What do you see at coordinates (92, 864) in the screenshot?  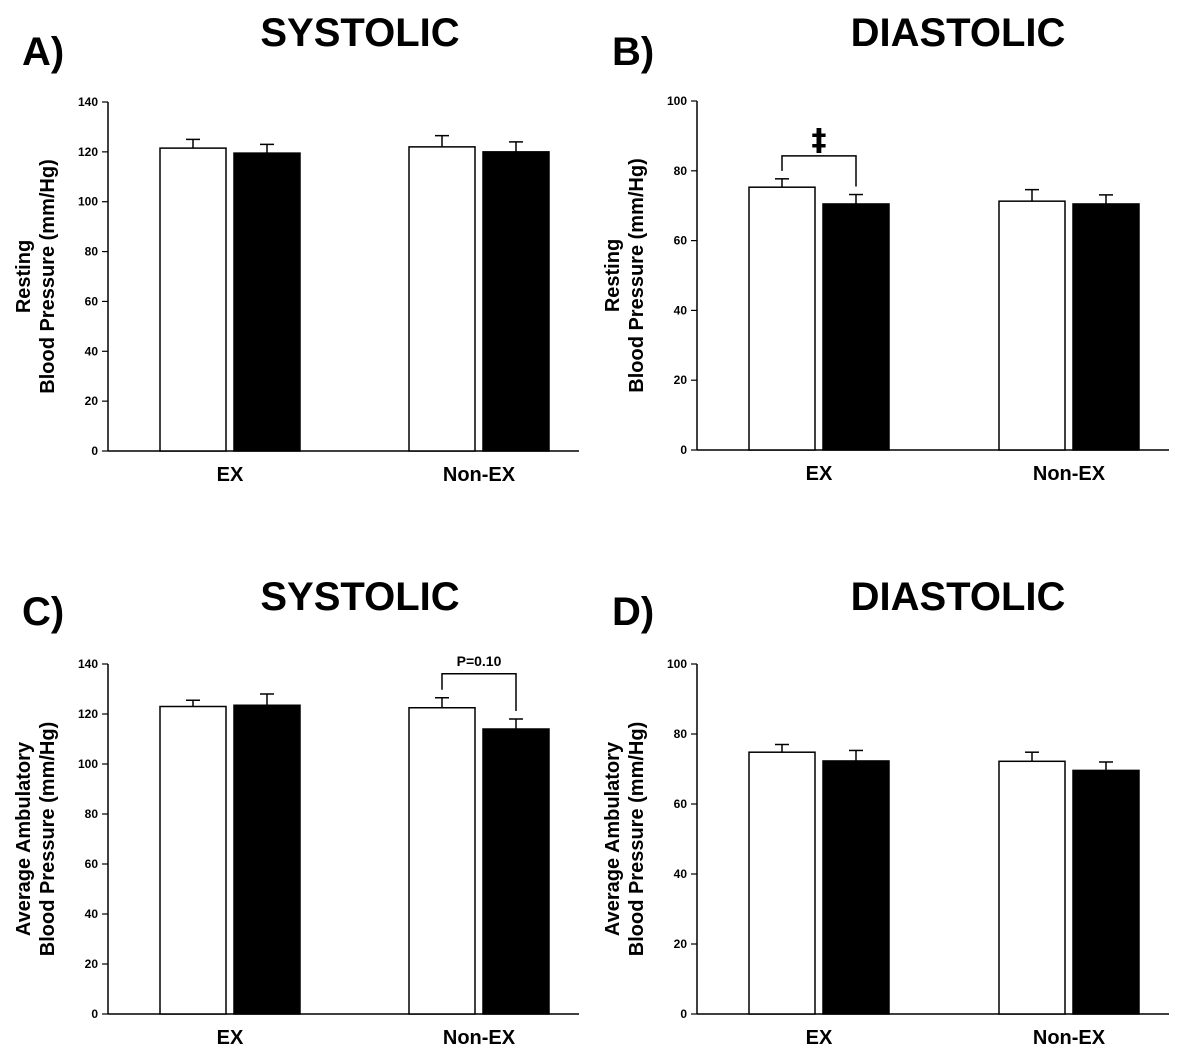 I see `panel-c-y-tick-label: 60` at bounding box center [92, 864].